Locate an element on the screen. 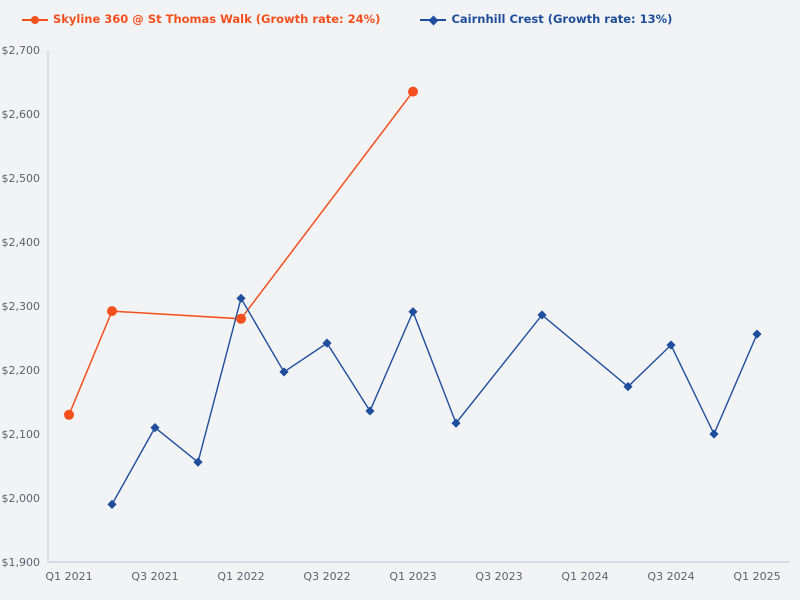  y-axis-tick-label: $2,100 is located at coordinates (21, 434).